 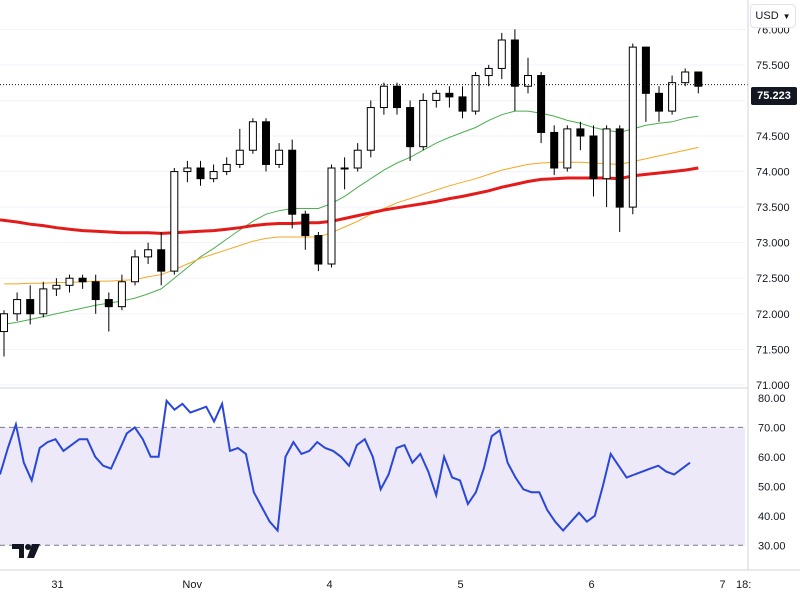 What do you see at coordinates (773, 16) in the screenshot?
I see `currency-selector: USD ▼` at bounding box center [773, 16].